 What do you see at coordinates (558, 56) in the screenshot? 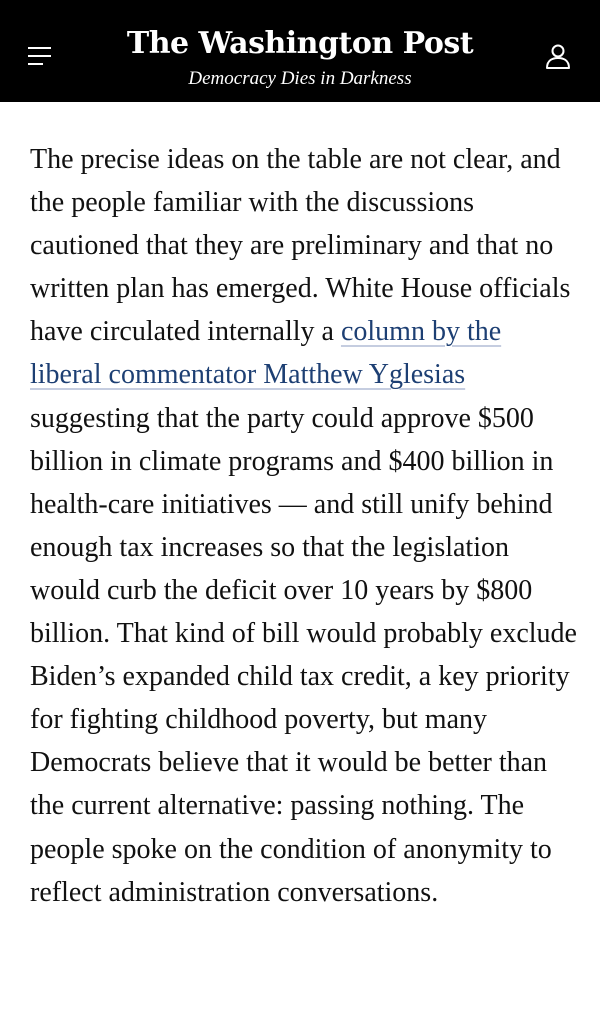
I see `user-account-icon` at bounding box center [558, 56].